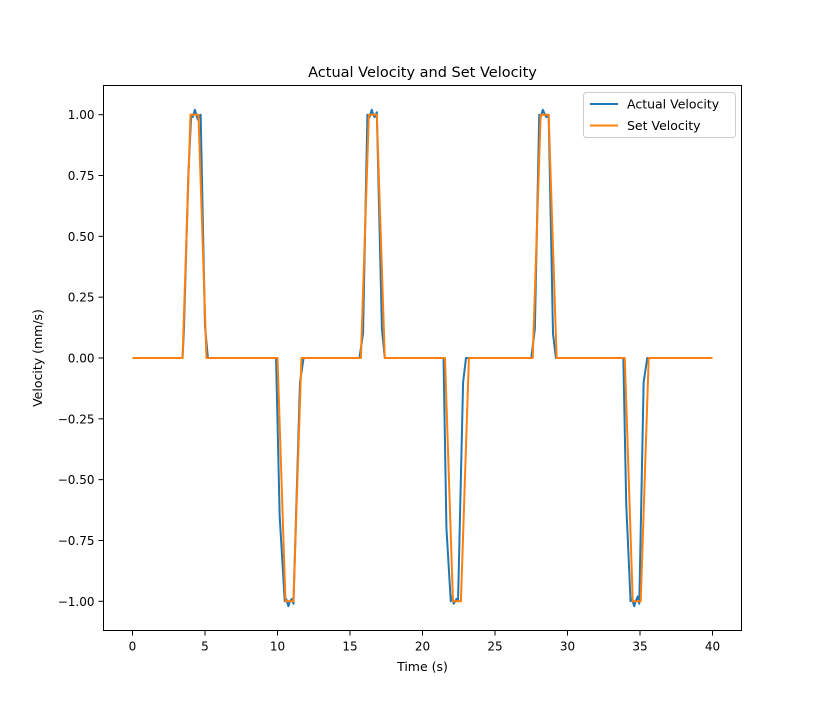  Describe the element at coordinates (422, 73) in the screenshot. I see `chart-title: Actual Velocity and Set Velocity` at that location.